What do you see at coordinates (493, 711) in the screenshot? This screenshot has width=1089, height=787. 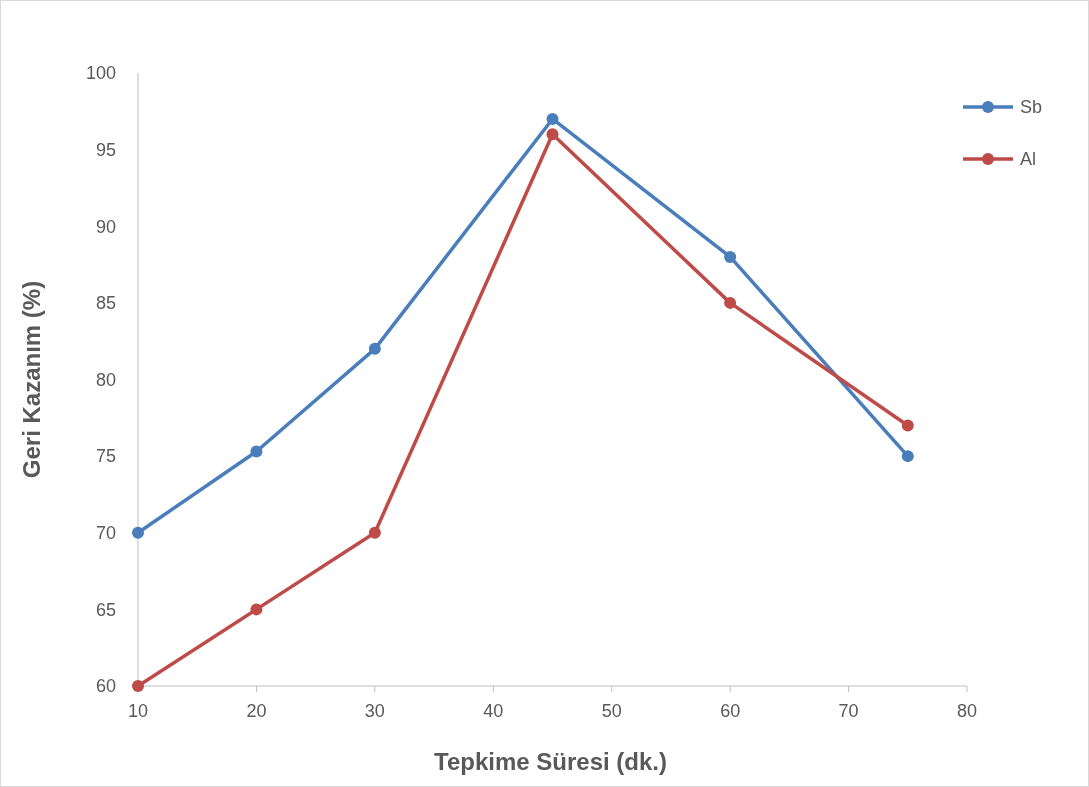 I see `x-tick-label: 40` at bounding box center [493, 711].